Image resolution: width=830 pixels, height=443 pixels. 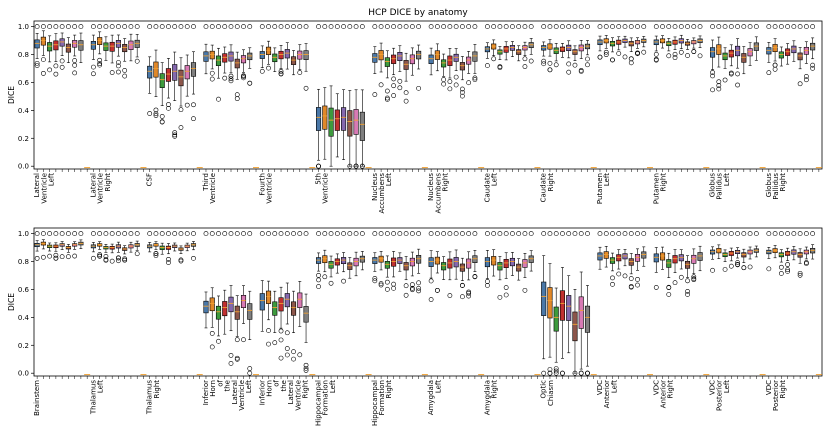 What do you see at coordinates (118, 114) in the screenshot?
I see `category-group: LateralVentricleRight` at bounding box center [118, 114].